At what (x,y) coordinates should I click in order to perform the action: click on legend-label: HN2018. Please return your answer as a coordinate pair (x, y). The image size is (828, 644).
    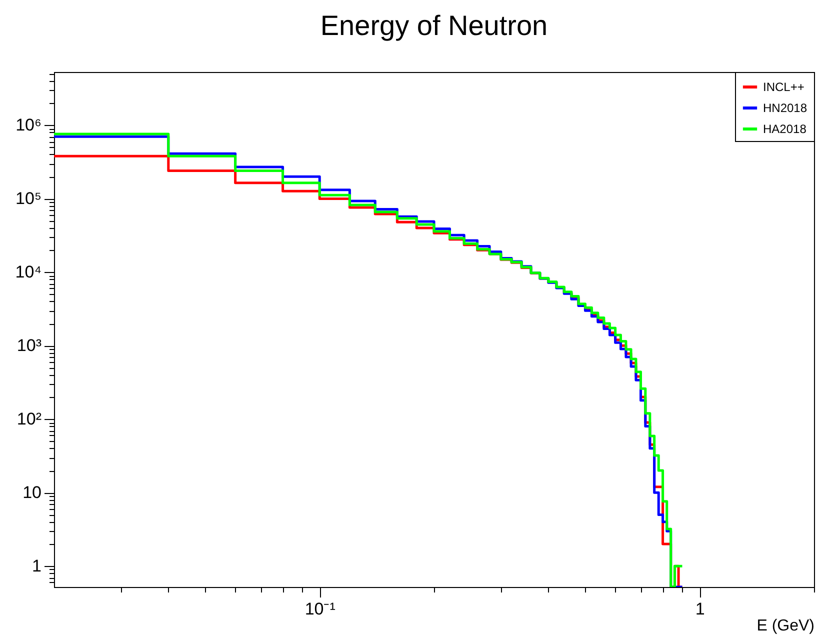
    Looking at the image, I should click on (785, 108).